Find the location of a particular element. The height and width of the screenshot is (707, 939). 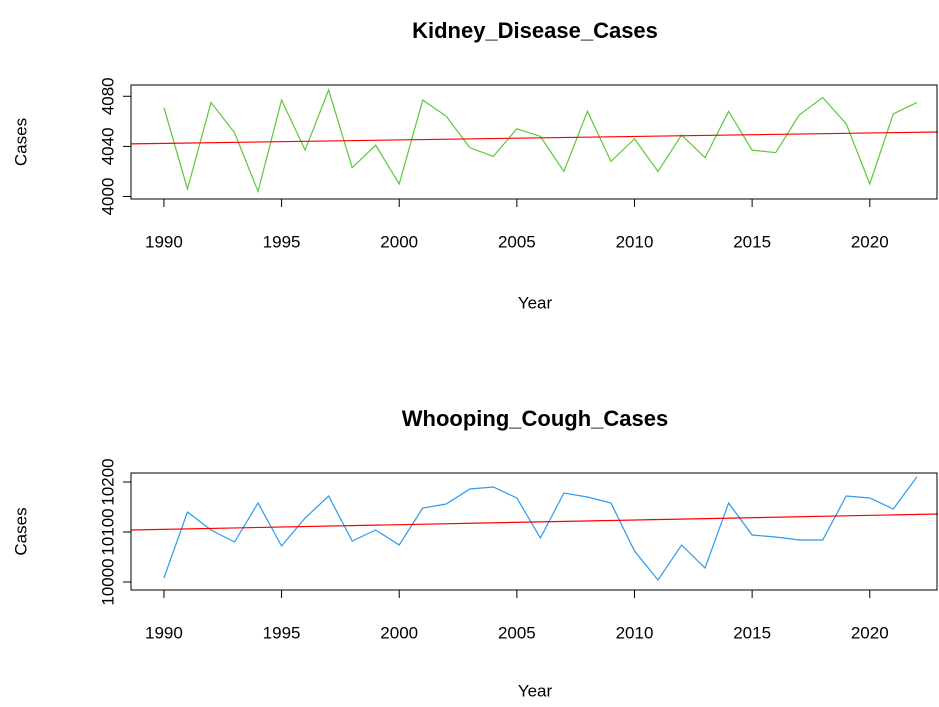

y-tick-label: 4000 is located at coordinates (107, 197).